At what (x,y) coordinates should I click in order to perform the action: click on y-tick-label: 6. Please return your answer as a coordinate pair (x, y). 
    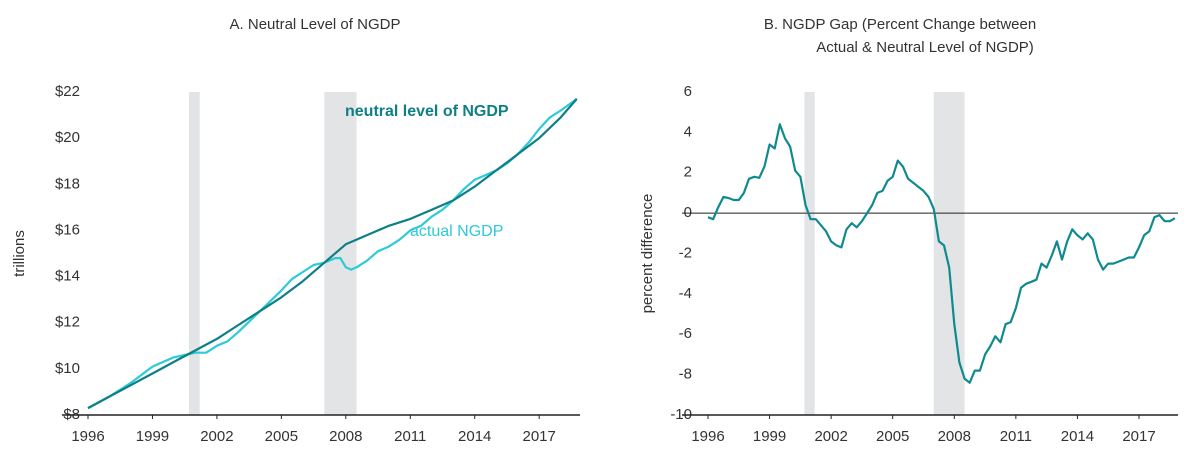
    Looking at the image, I should click on (688, 91).